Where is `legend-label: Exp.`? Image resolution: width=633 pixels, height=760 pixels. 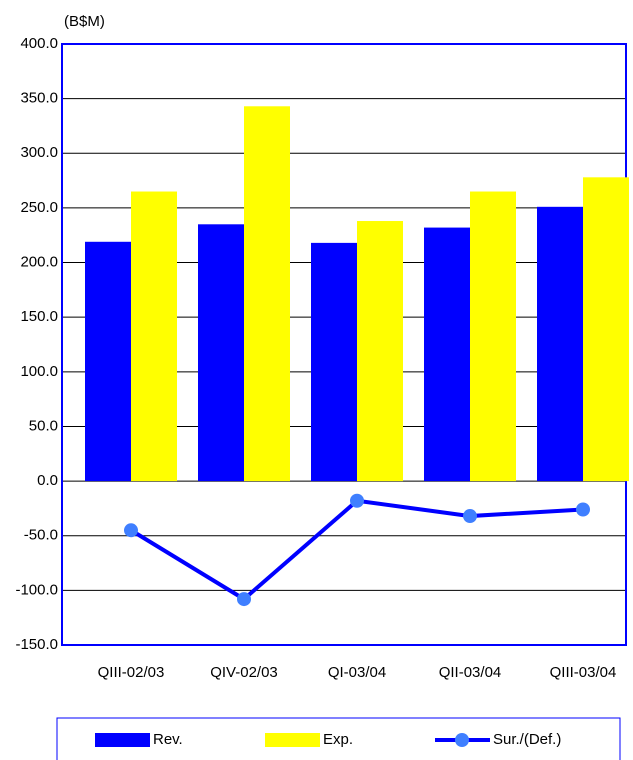 legend-label: Exp. is located at coordinates (338, 739).